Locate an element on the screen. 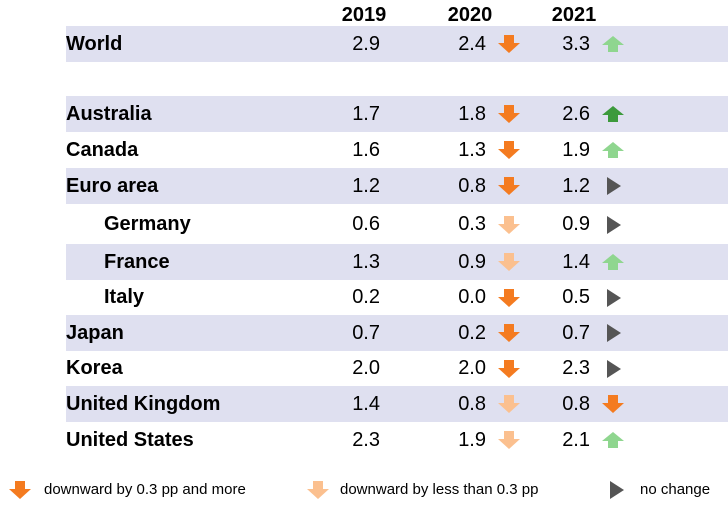 This screenshot has width=728, height=506. value-cell-2020: 1.3 is located at coordinates (472, 150).